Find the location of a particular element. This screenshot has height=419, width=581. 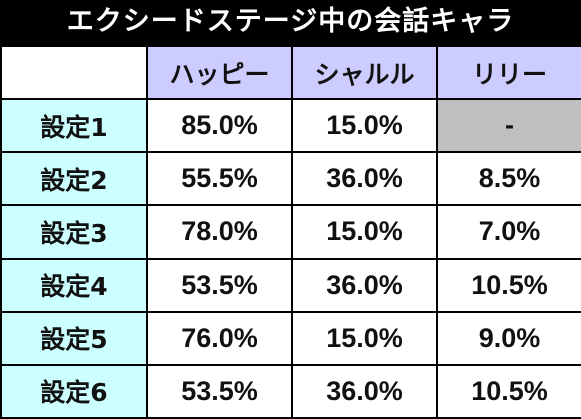

table-cell: 85.0% is located at coordinates (219, 126).